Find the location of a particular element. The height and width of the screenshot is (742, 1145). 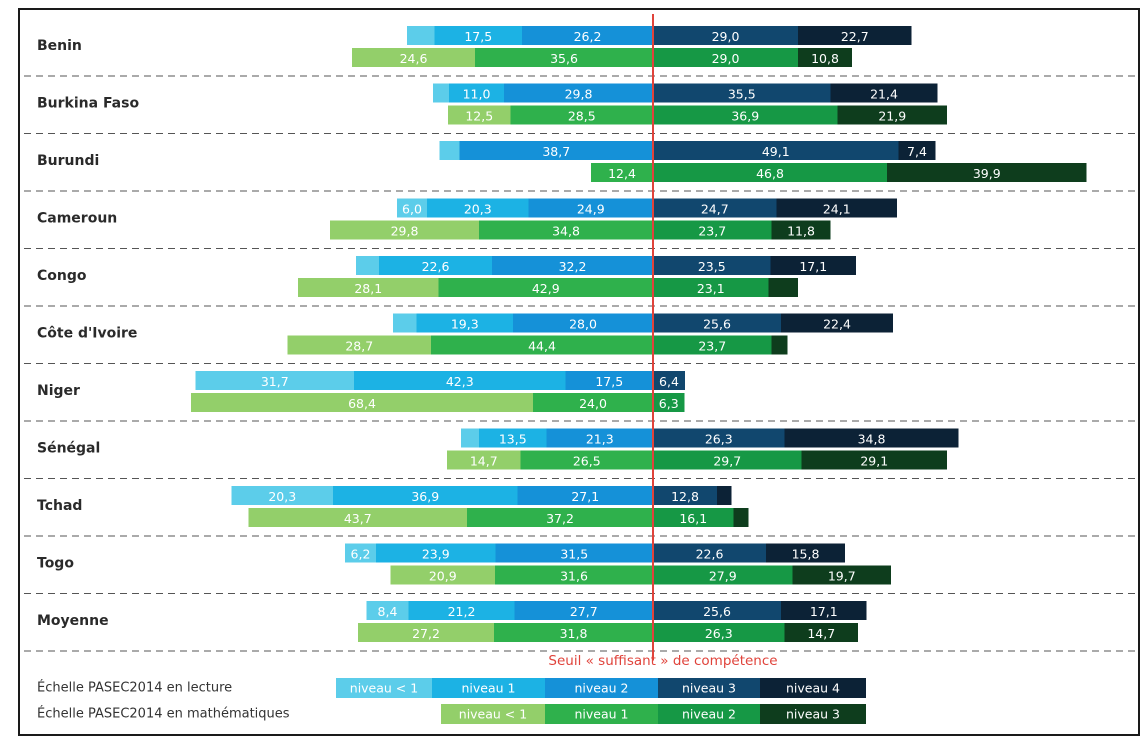

reading-value-benin-4: 22,7 is located at coordinates (855, 36).